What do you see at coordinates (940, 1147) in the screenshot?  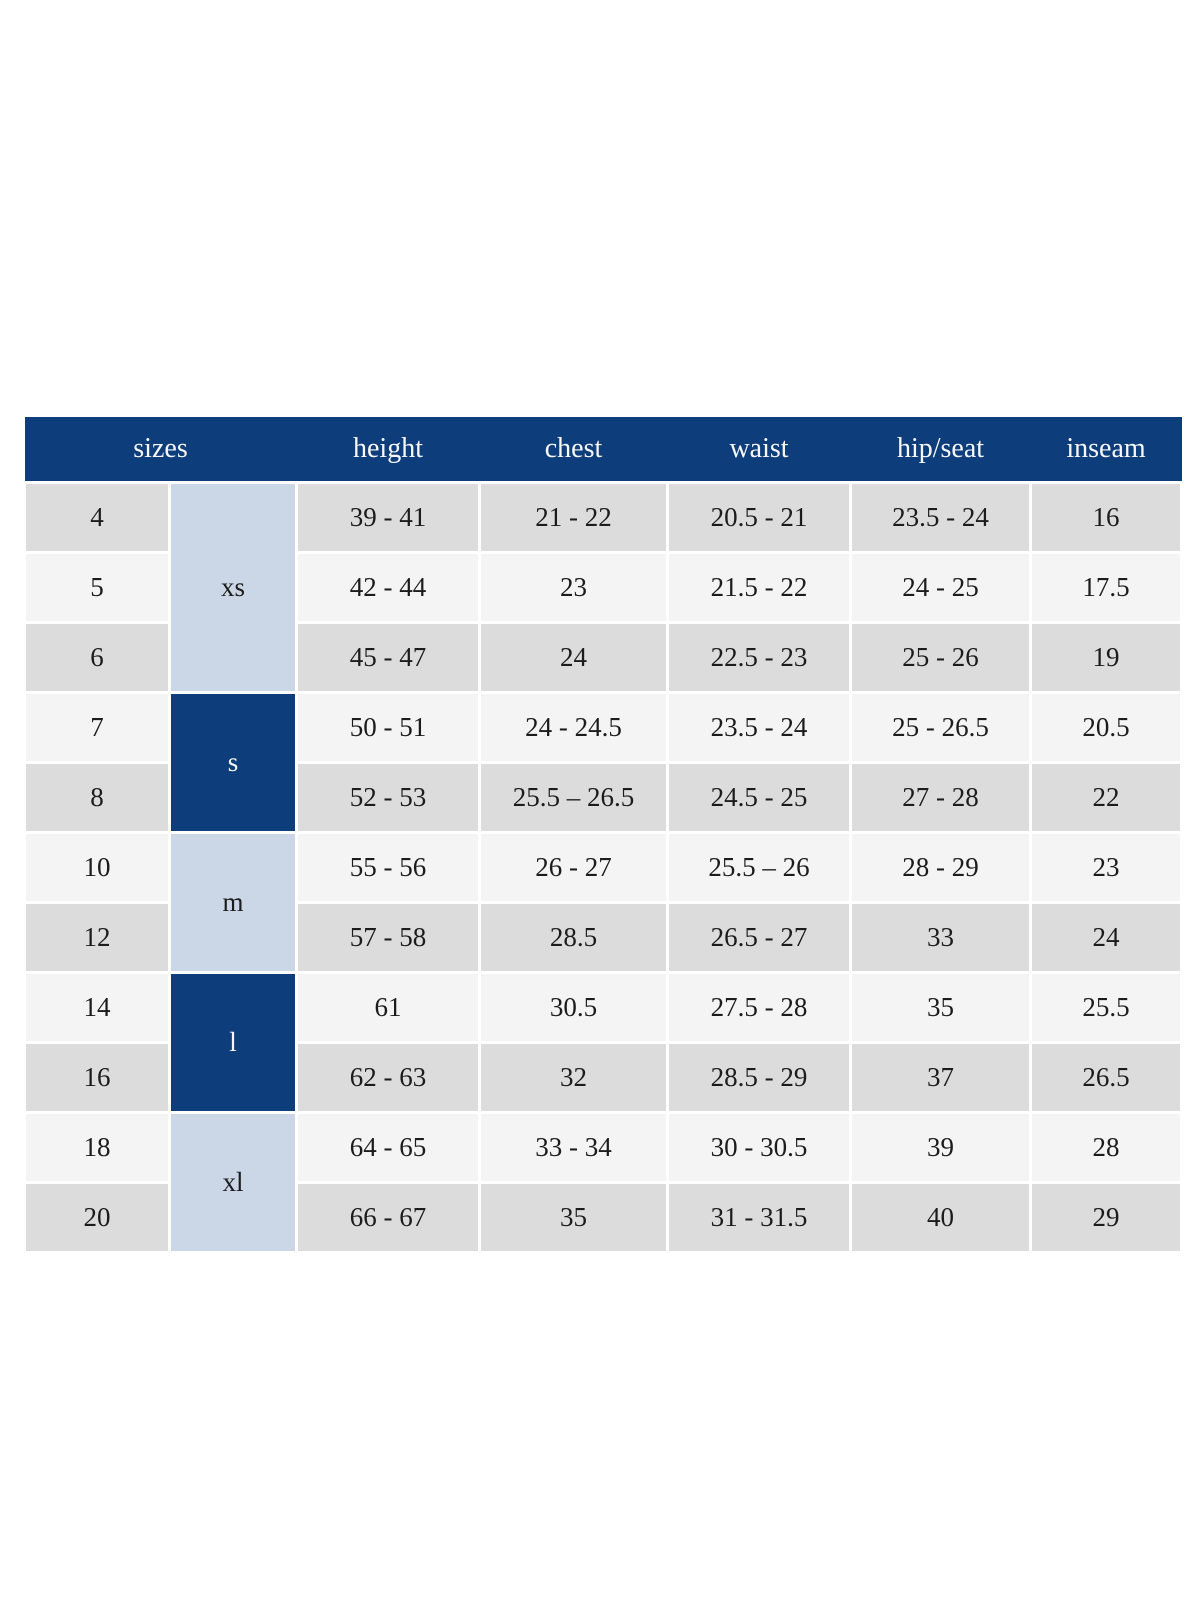 I see `hip-seat-cell: 39` at bounding box center [940, 1147].